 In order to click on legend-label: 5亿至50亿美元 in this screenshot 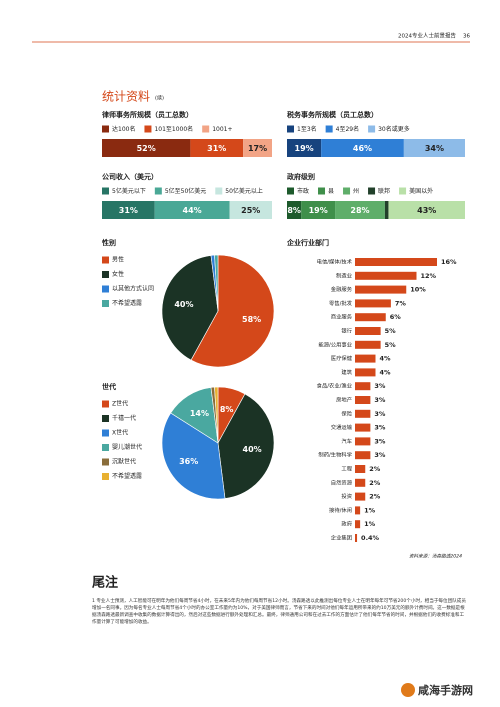, I will do `click(185, 191)`.